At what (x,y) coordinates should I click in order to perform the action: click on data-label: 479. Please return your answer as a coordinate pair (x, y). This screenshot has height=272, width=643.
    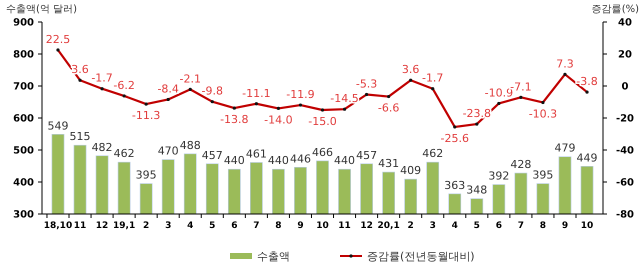
    Looking at the image, I should click on (565, 148).